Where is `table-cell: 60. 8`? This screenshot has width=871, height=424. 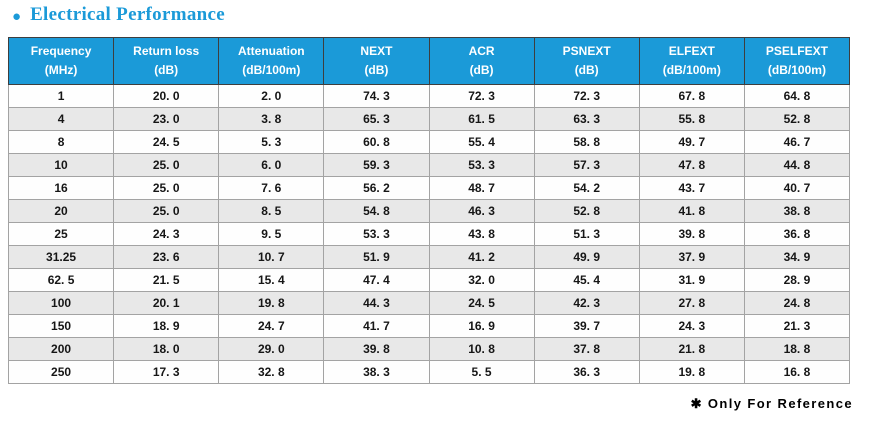 table-cell: 60. 8 is located at coordinates (376, 142).